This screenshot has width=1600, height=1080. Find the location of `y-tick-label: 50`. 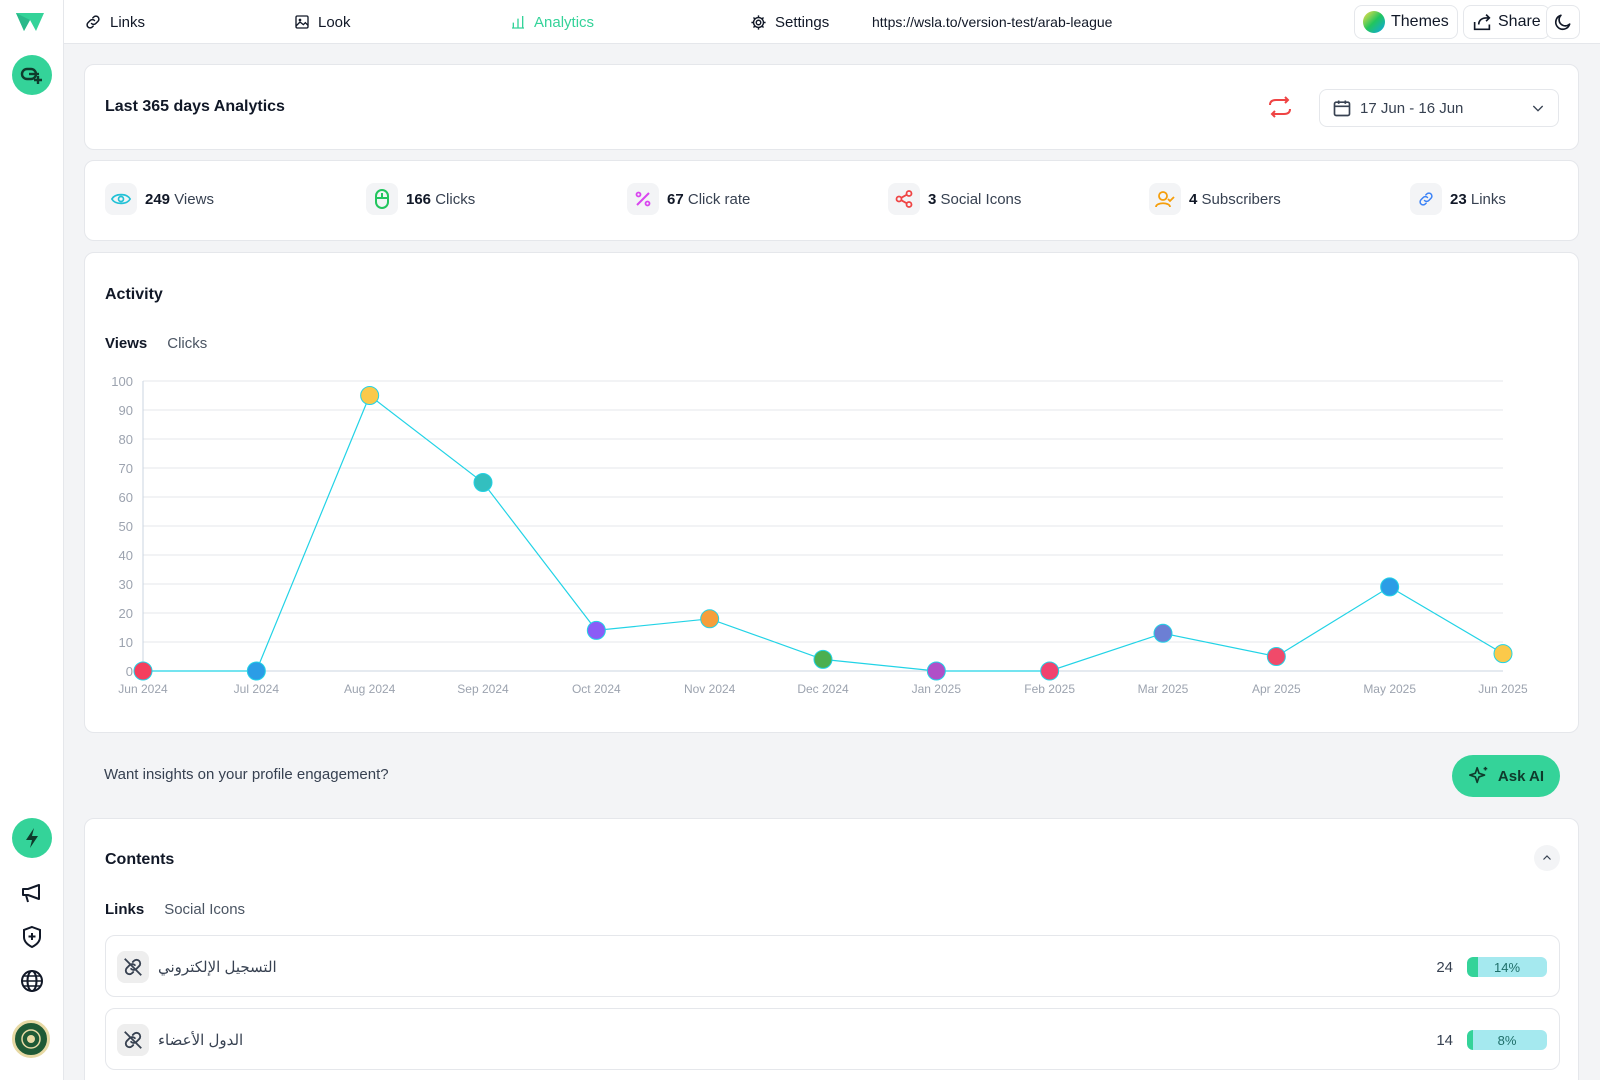

y-tick-label: 50 is located at coordinates (126, 526).